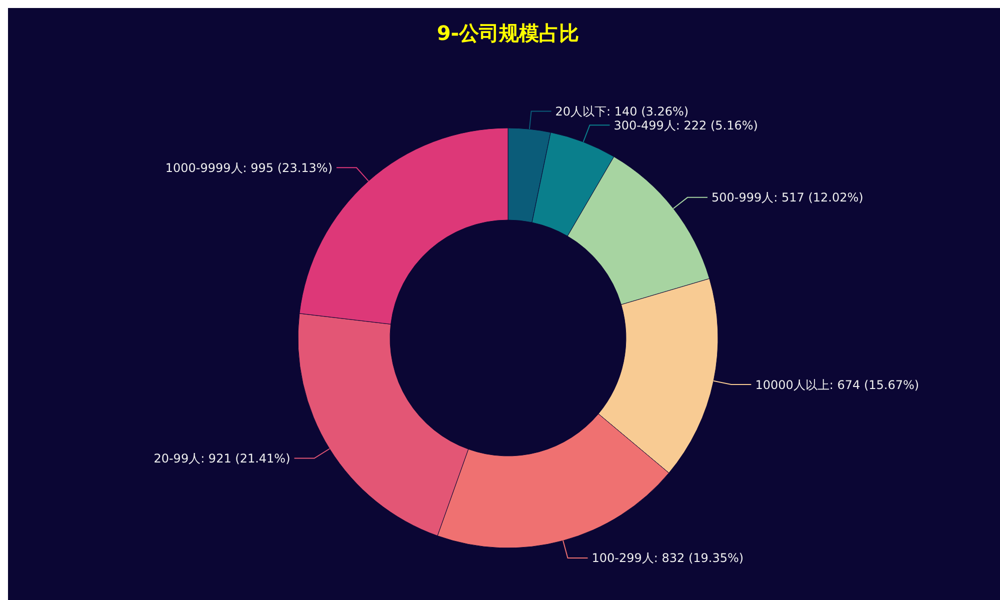 The image size is (1000, 600). Describe the element at coordinates (222, 458) in the screenshot. I see `slice-label: 20-99人: 921 (21.41%)` at that location.